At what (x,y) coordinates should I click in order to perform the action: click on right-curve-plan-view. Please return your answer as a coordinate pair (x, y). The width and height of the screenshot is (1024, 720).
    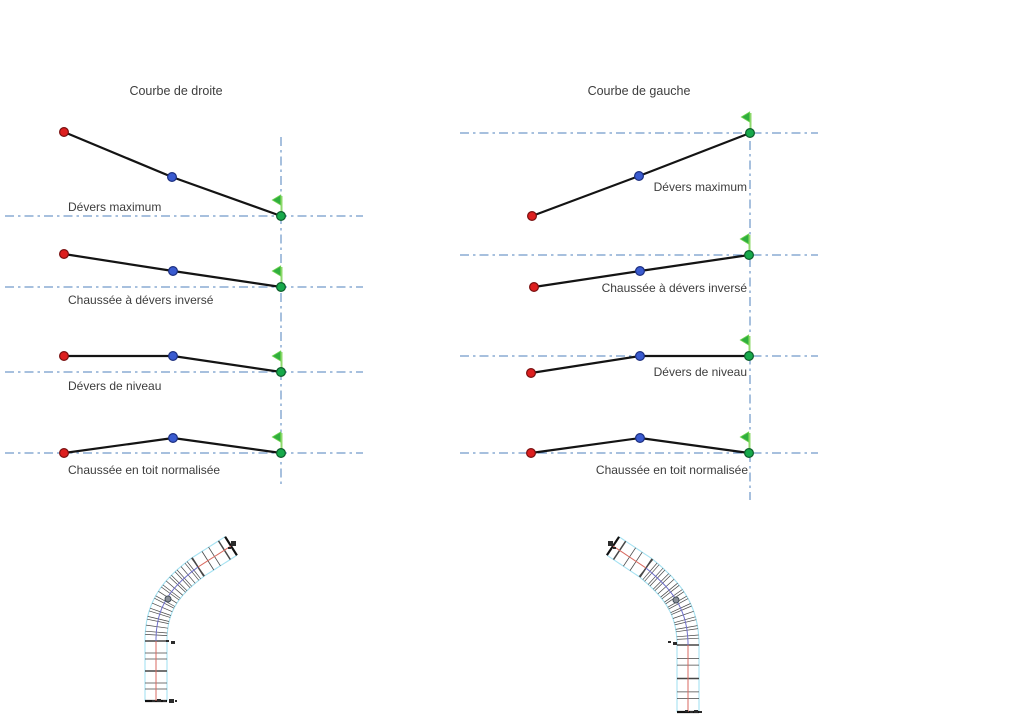
    Looking at the image, I should click on (653, 625).